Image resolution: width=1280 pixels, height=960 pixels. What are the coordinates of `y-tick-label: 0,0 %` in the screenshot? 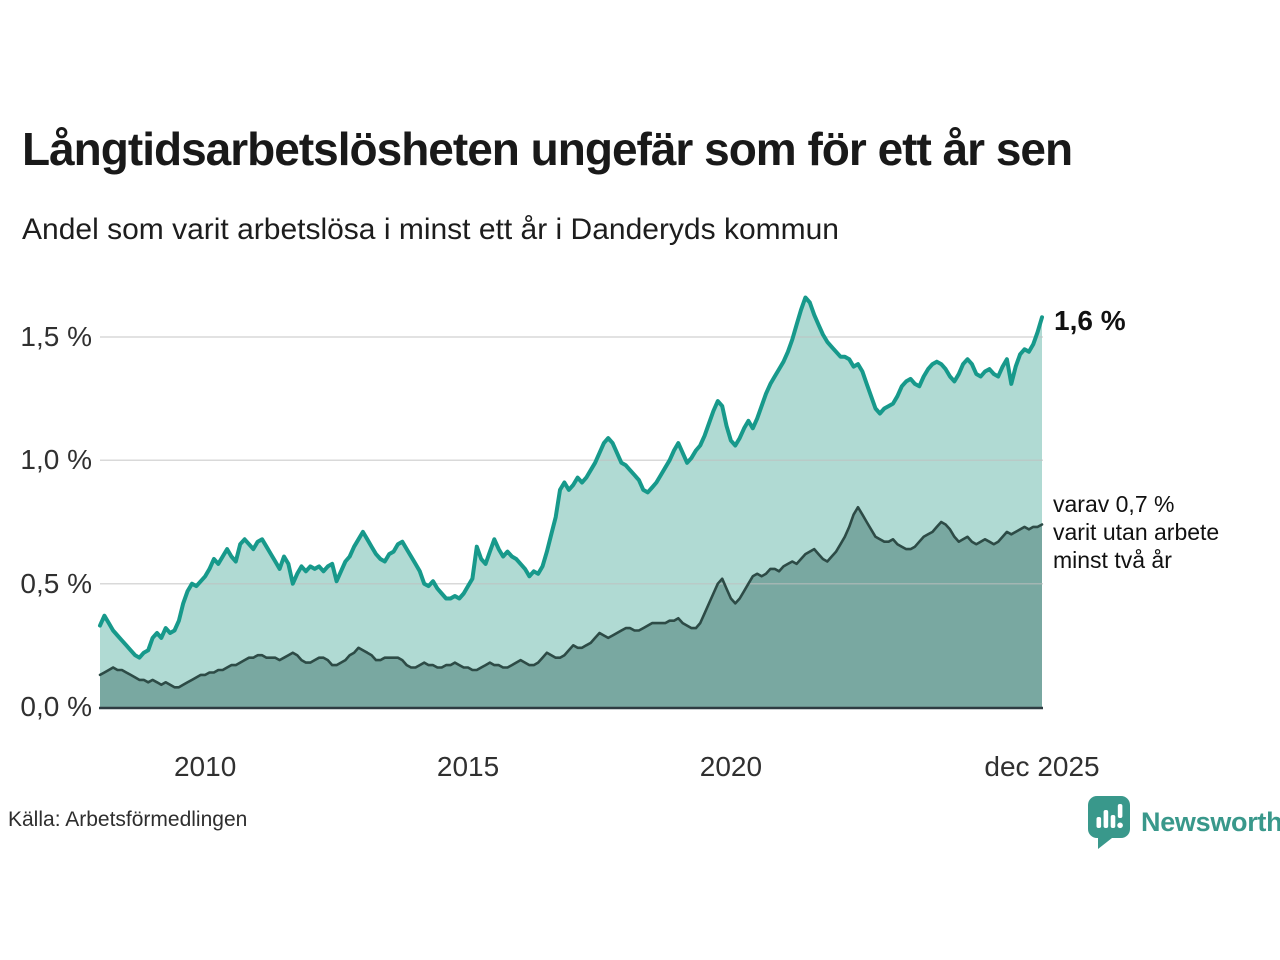 It's located at (56, 706).